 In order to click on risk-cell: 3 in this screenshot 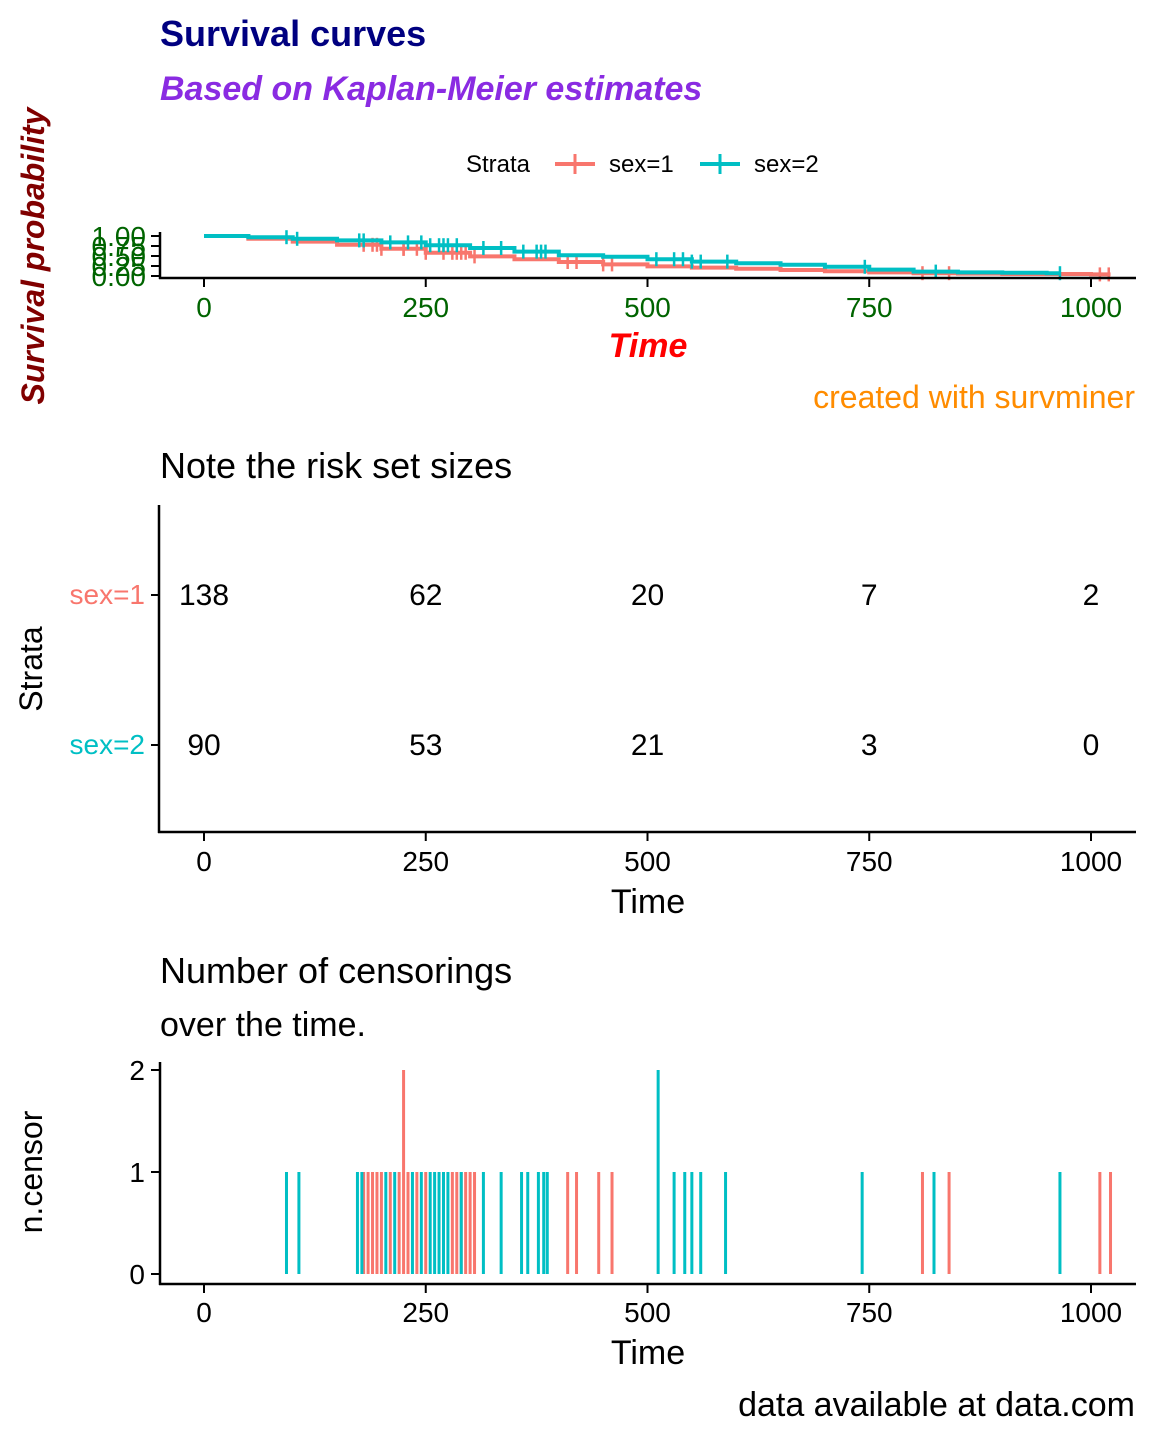, I will do `click(869, 745)`.